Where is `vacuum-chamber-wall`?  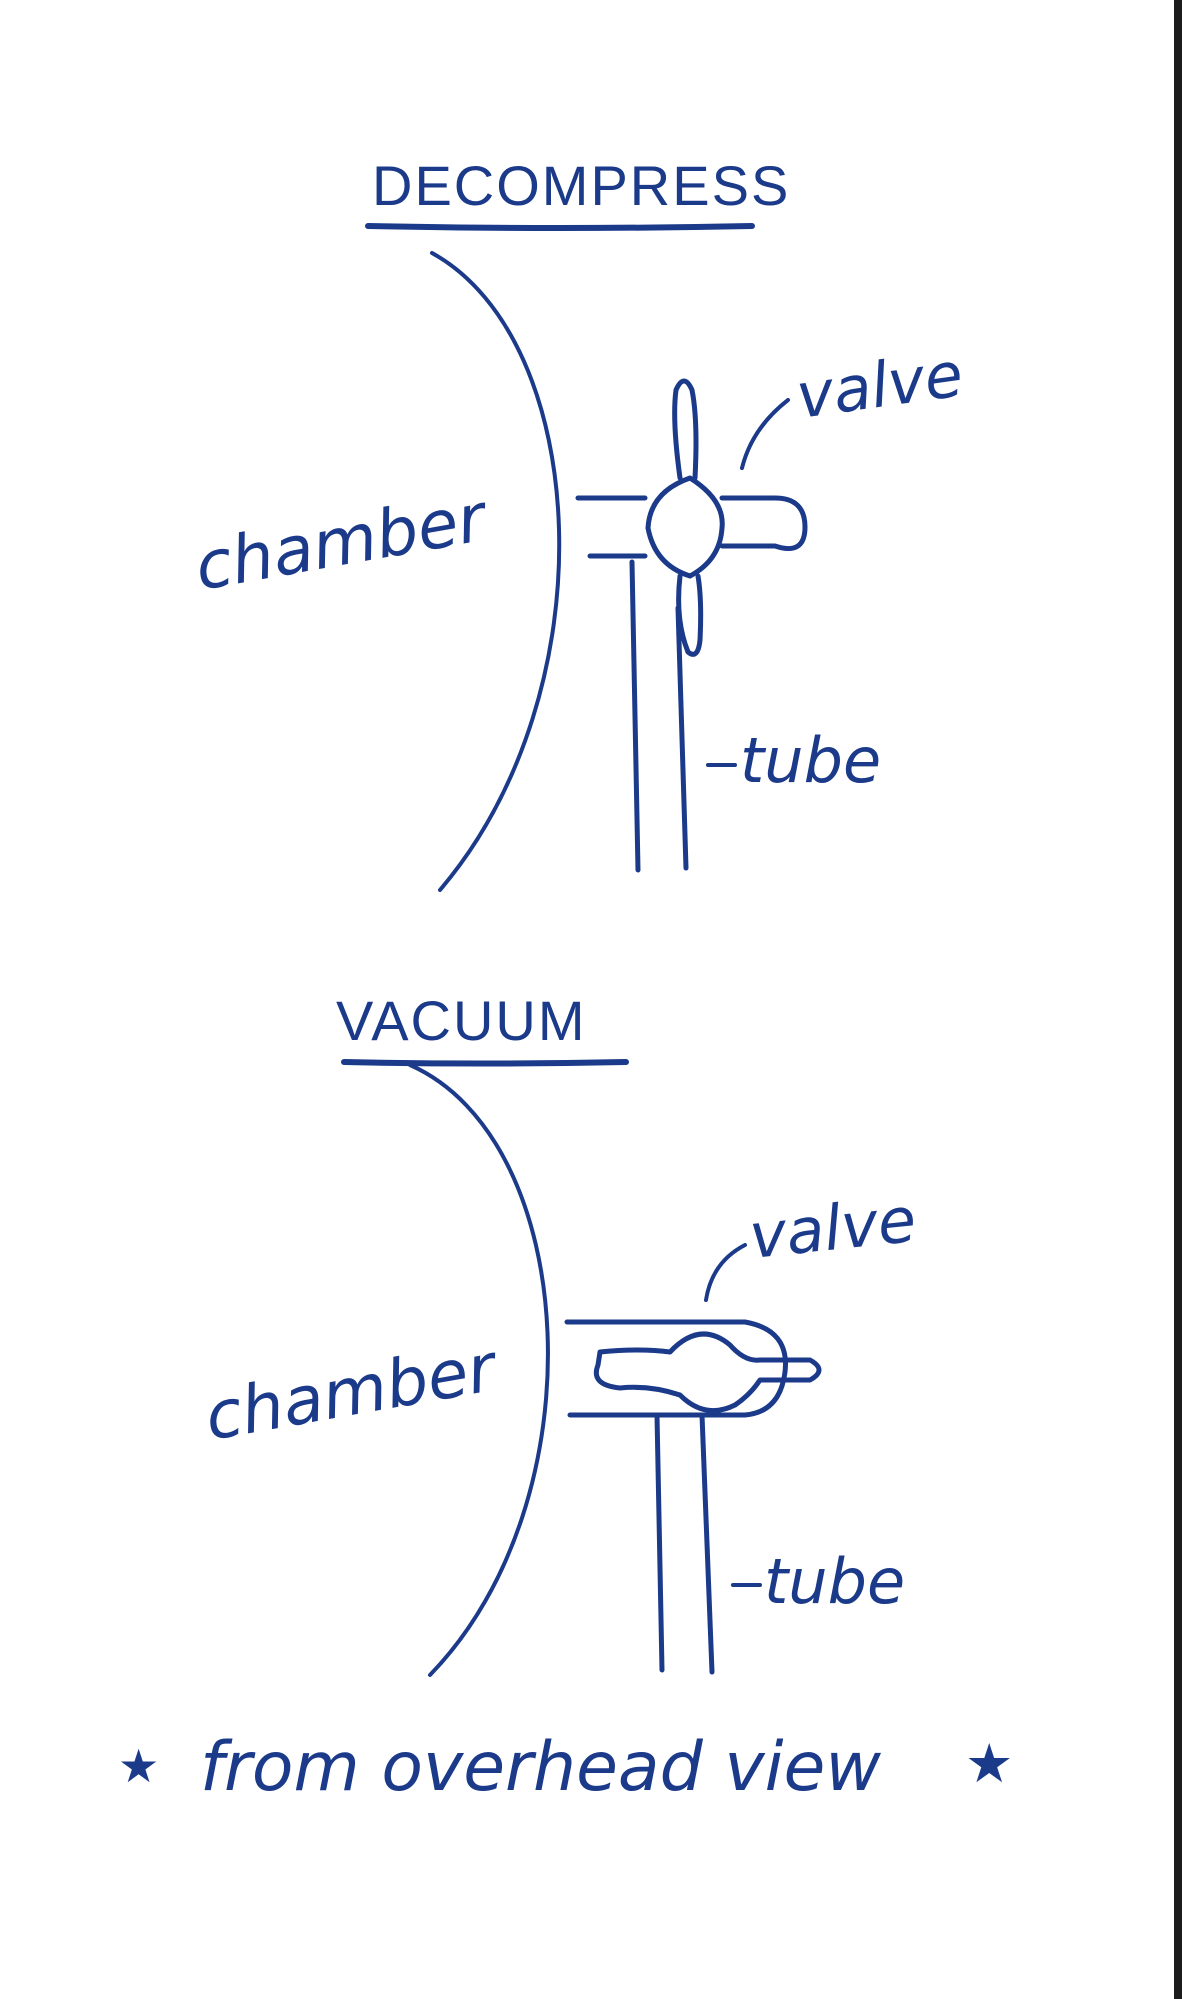 vacuum-chamber-wall is located at coordinates (479, 1370).